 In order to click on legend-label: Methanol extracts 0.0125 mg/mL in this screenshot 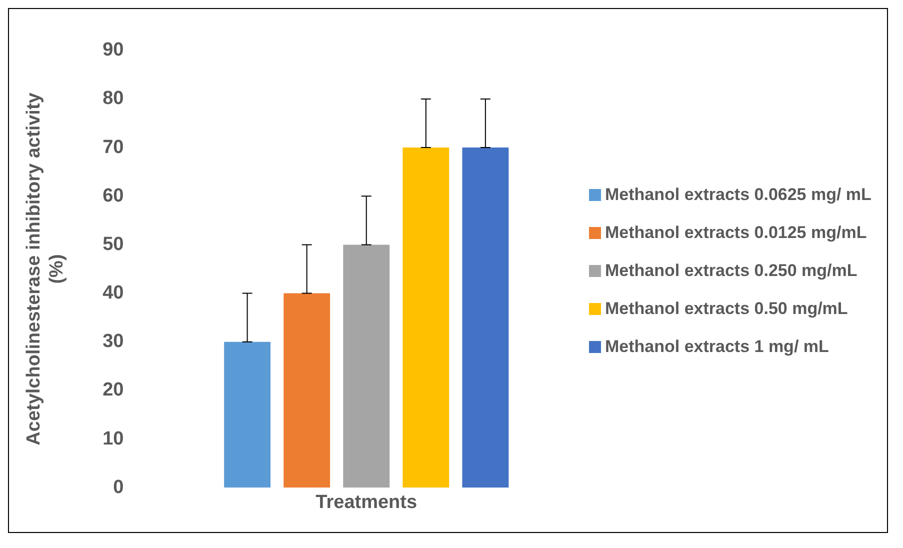, I will do `click(736, 233)`.